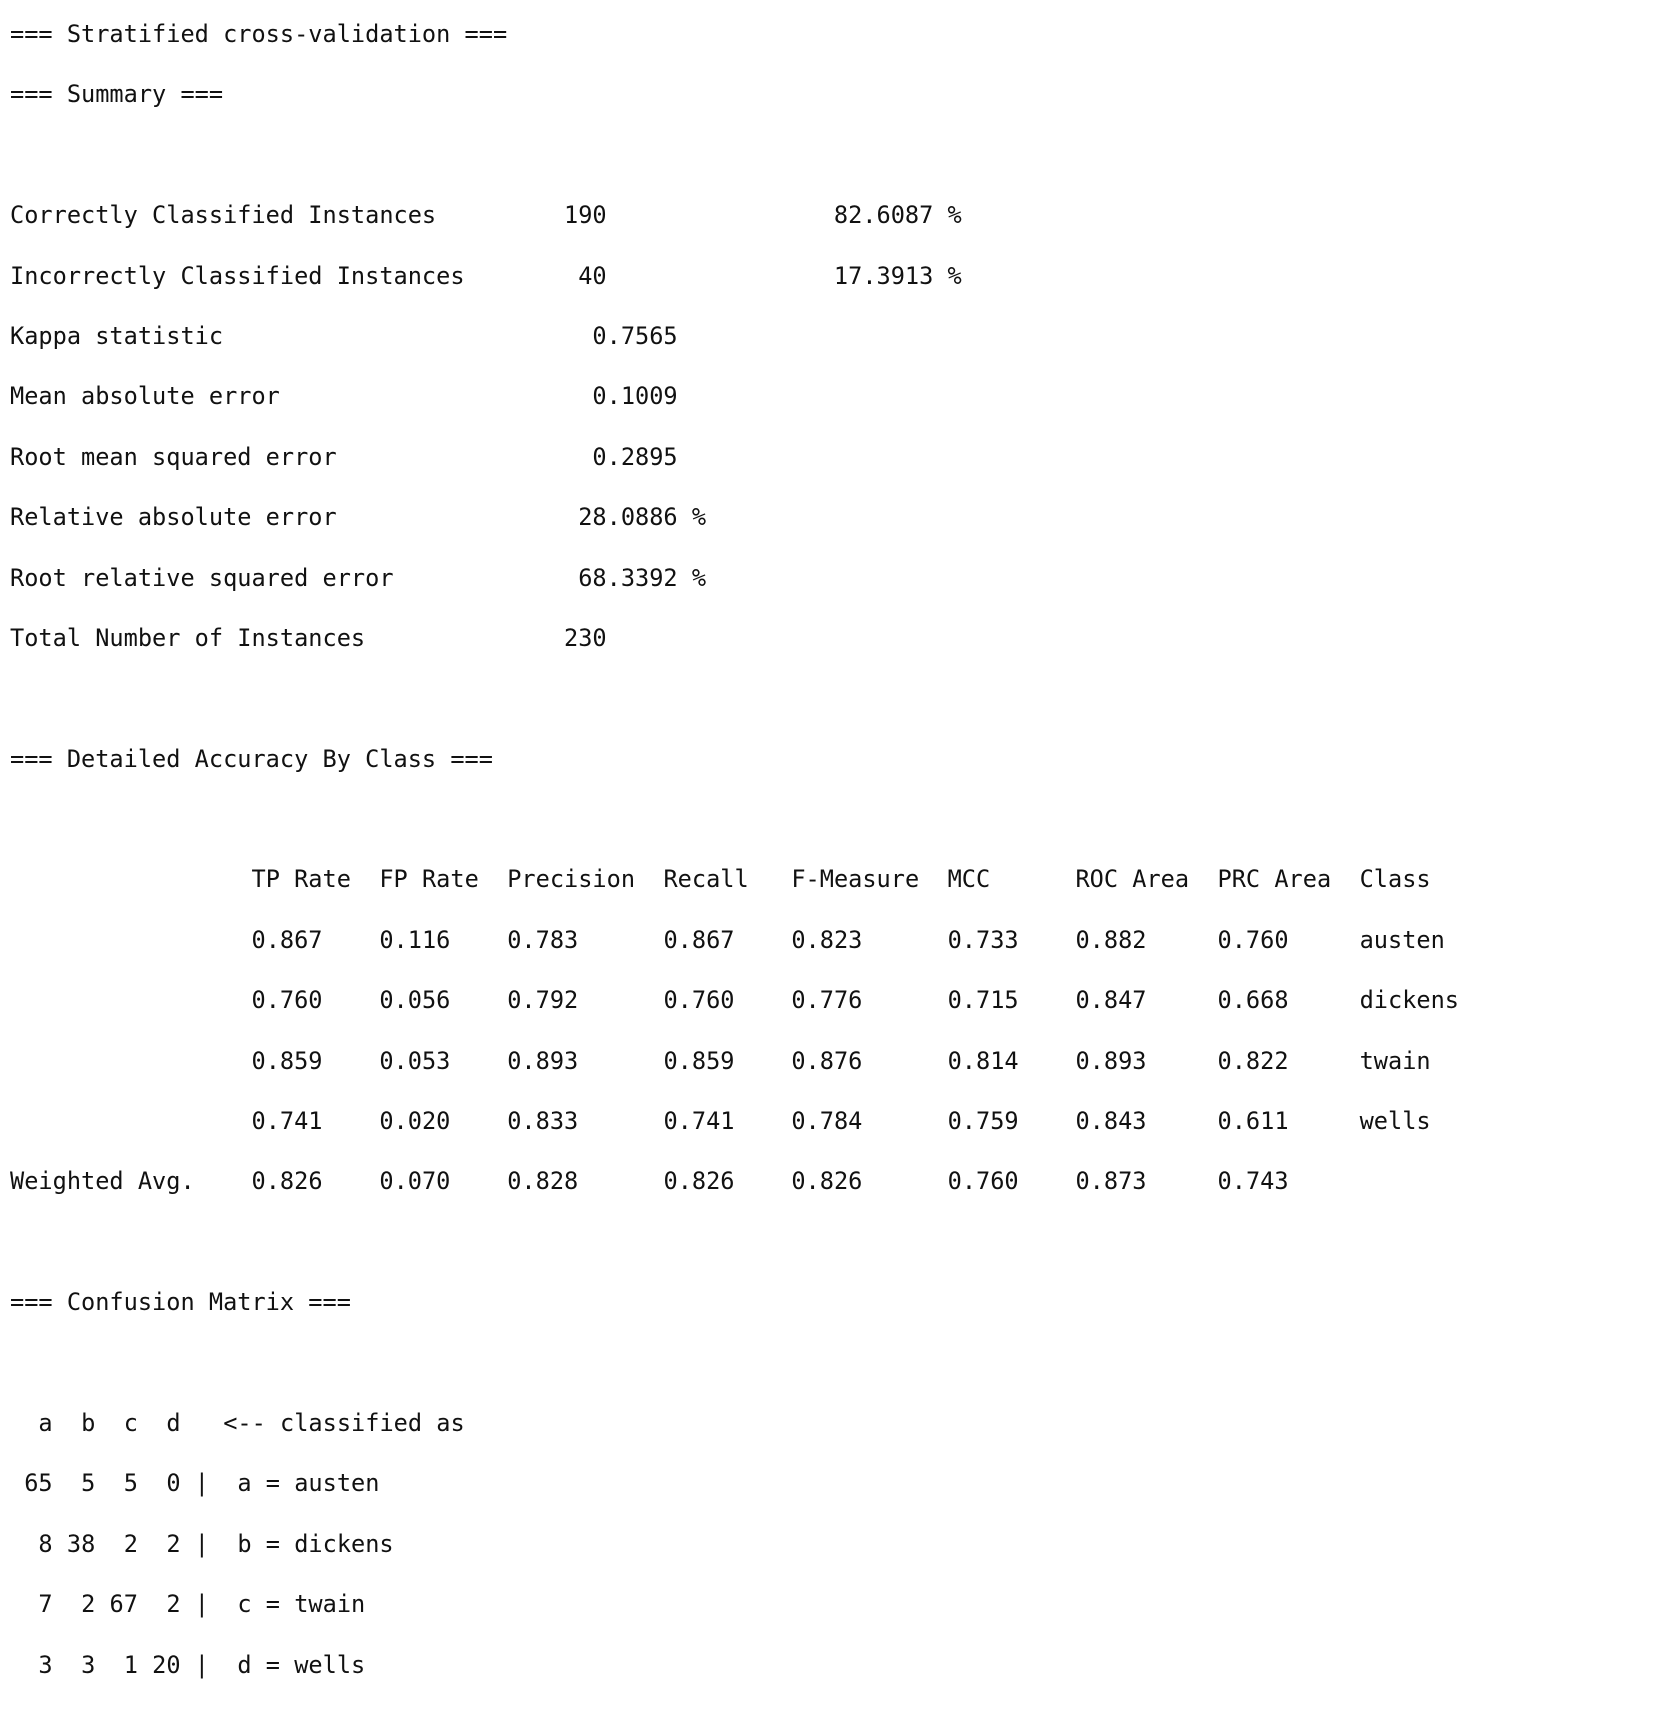 This screenshot has height=1710, width=1660. Describe the element at coordinates (180, 1302) in the screenshot. I see `confusion-header: === Confusion Matrix ===` at that location.